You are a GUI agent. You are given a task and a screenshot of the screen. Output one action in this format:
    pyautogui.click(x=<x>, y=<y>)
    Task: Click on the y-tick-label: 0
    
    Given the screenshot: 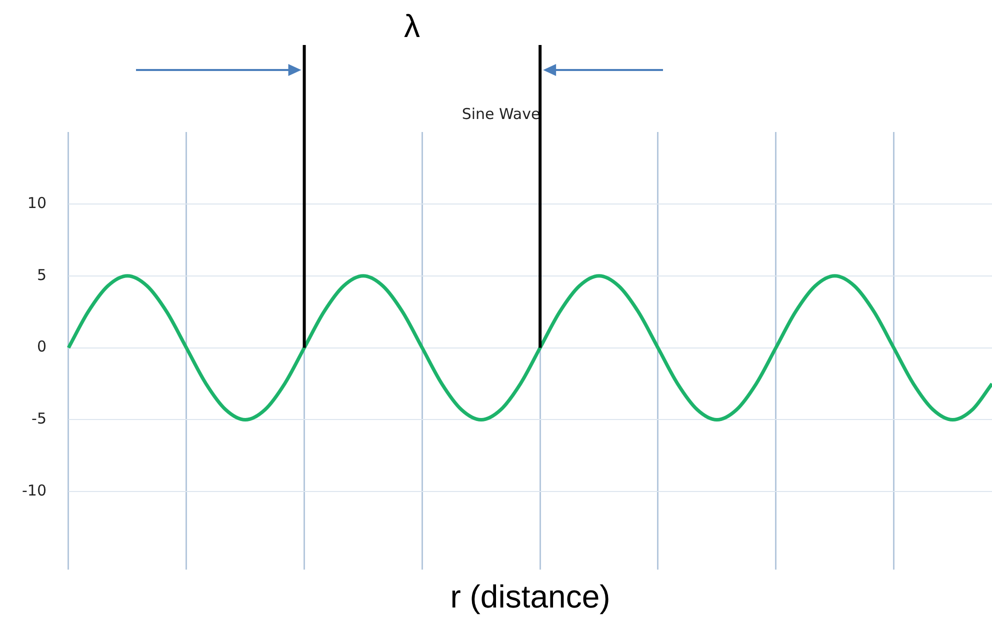 What is the action you would take?
    pyautogui.click(x=41, y=347)
    